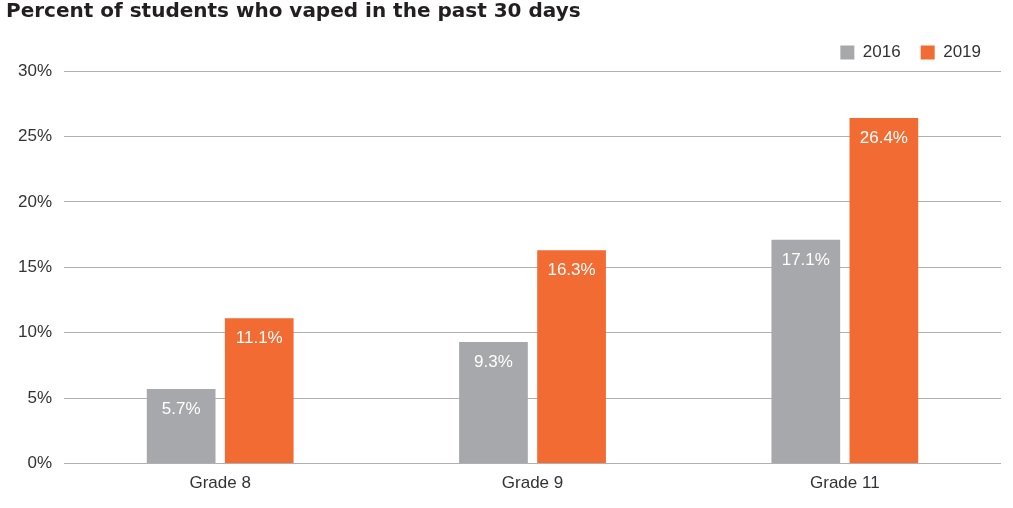 The width and height of the screenshot is (1013, 508). Describe the element at coordinates (532, 483) in the screenshot. I see `x-tick-label: Grade 9` at that location.